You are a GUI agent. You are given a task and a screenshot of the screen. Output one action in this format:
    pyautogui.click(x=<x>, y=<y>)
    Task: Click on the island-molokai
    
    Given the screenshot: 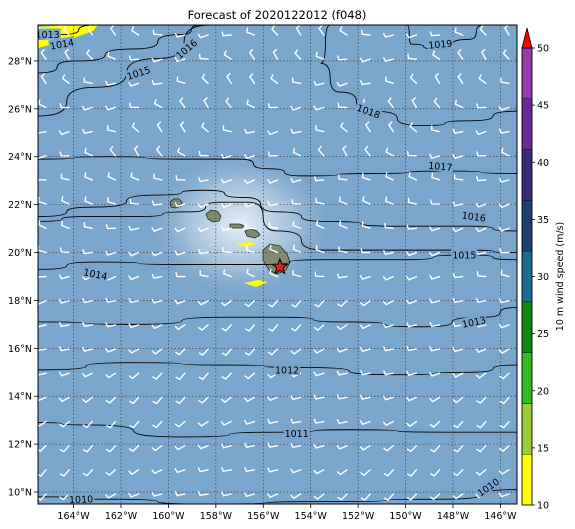 What is the action you would take?
    pyautogui.click(x=237, y=226)
    